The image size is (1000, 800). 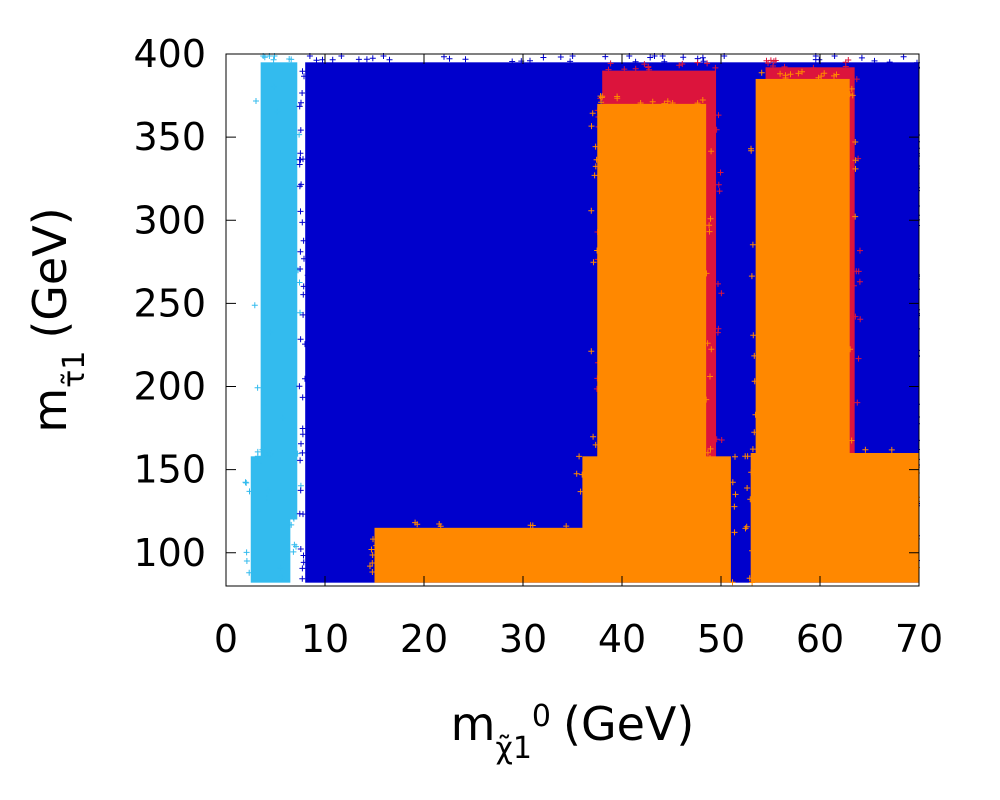 I want to click on x-tick-label: 70, so click(x=919, y=639).